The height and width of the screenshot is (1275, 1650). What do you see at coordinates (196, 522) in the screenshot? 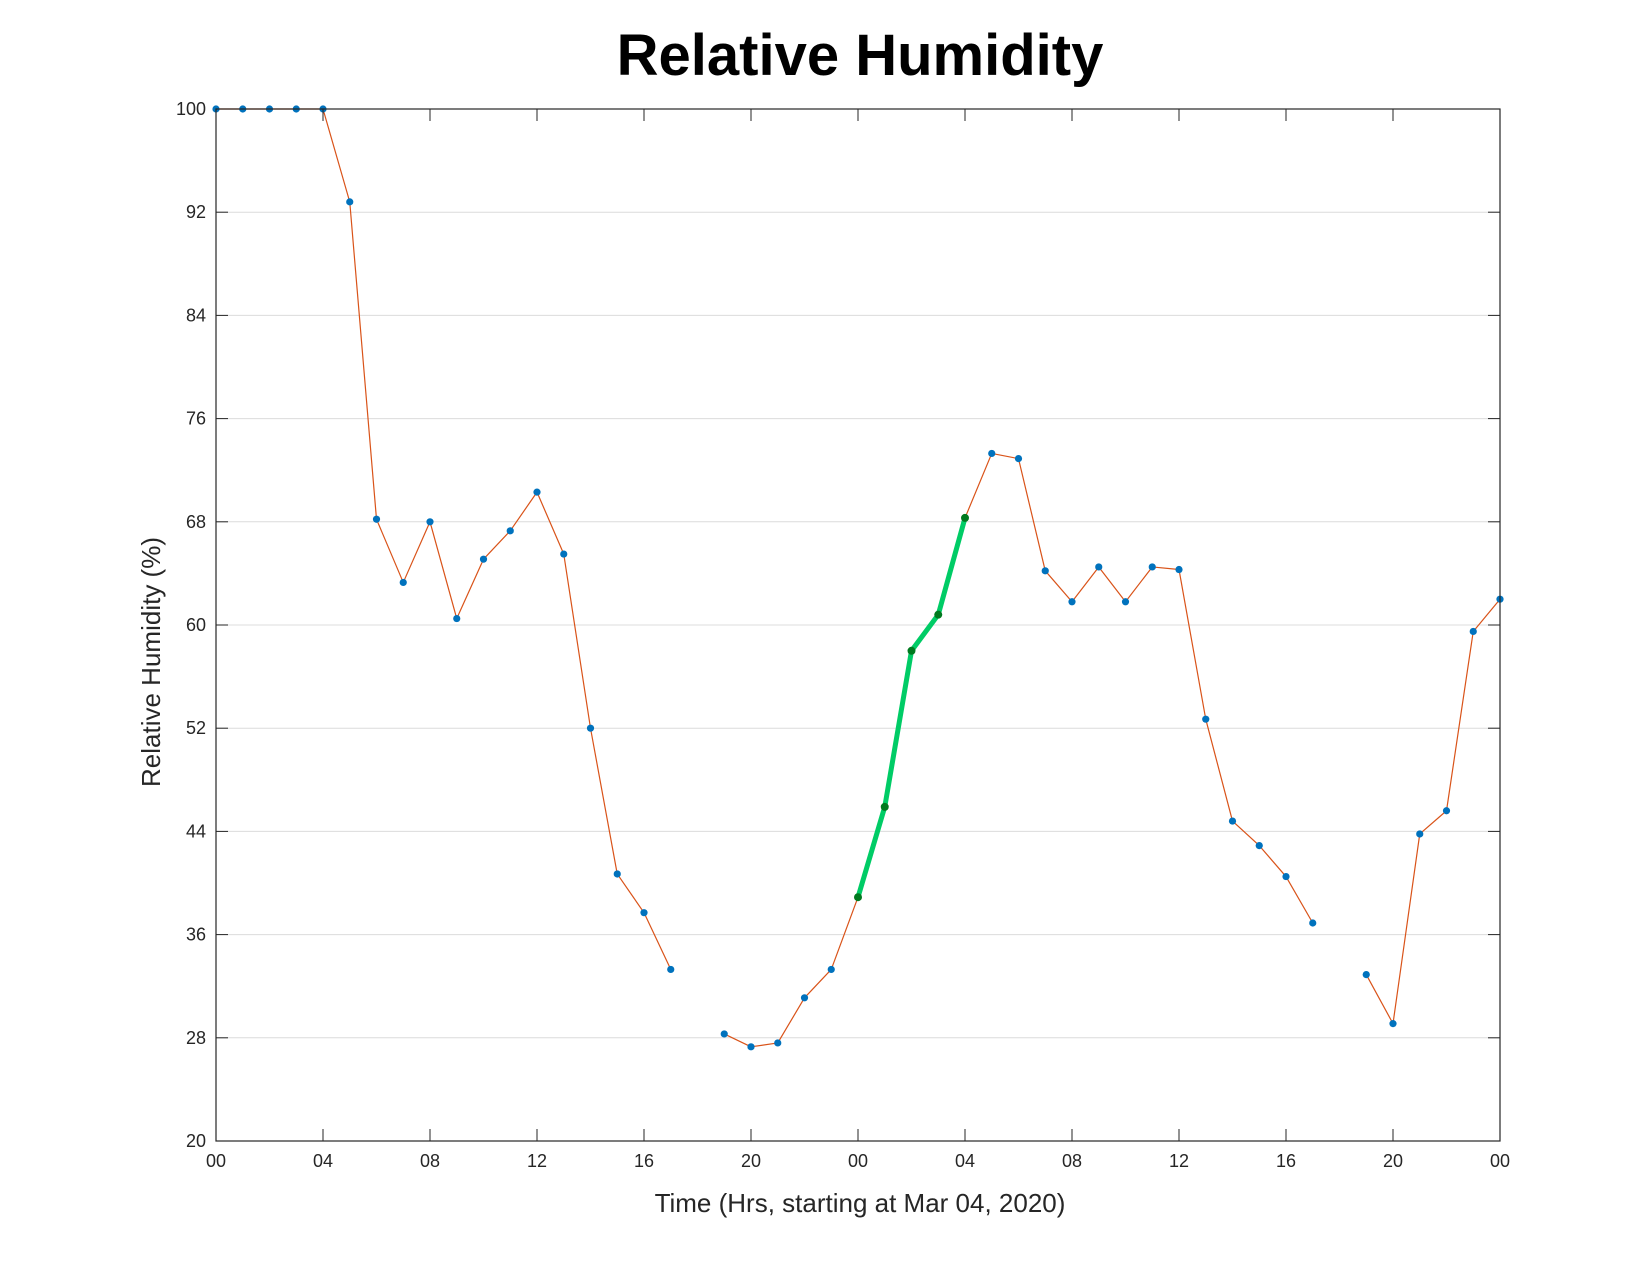
I see `y-tick-label: 68` at bounding box center [196, 522].